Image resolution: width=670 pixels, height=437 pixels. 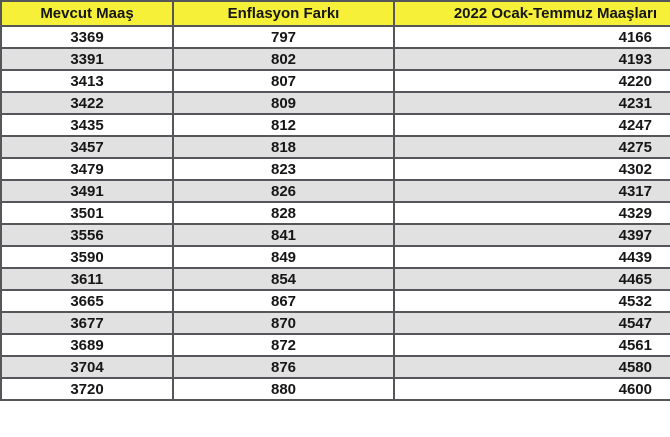 What do you see at coordinates (531, 389) in the screenshot?
I see `table-cell: 4600` at bounding box center [531, 389].